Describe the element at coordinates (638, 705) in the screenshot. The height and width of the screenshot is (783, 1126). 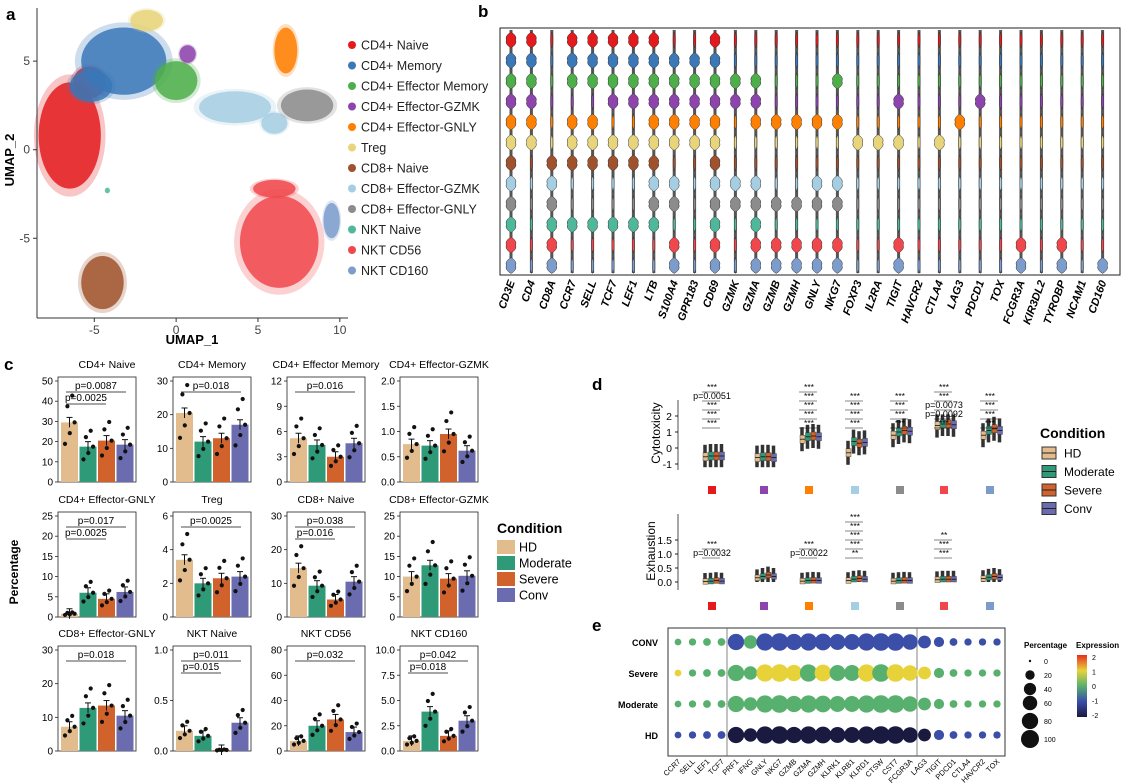
I see `dot-row-label: Moderate` at that location.